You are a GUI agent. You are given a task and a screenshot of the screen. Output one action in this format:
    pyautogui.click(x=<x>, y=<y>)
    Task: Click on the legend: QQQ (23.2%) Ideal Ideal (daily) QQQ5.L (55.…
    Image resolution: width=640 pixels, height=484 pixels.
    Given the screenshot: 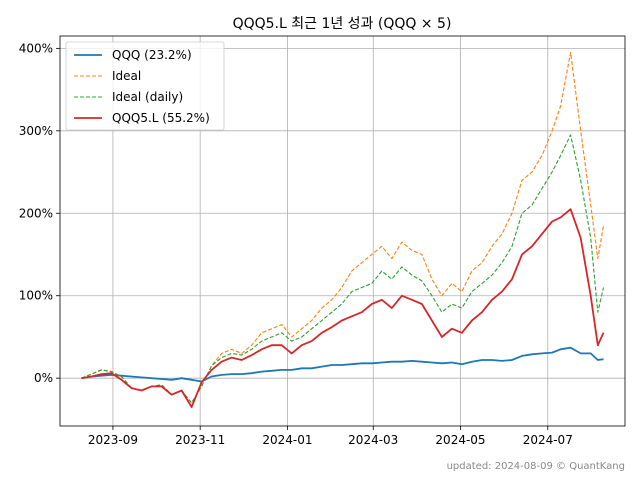 What is the action you would take?
    pyautogui.click(x=145, y=86)
    